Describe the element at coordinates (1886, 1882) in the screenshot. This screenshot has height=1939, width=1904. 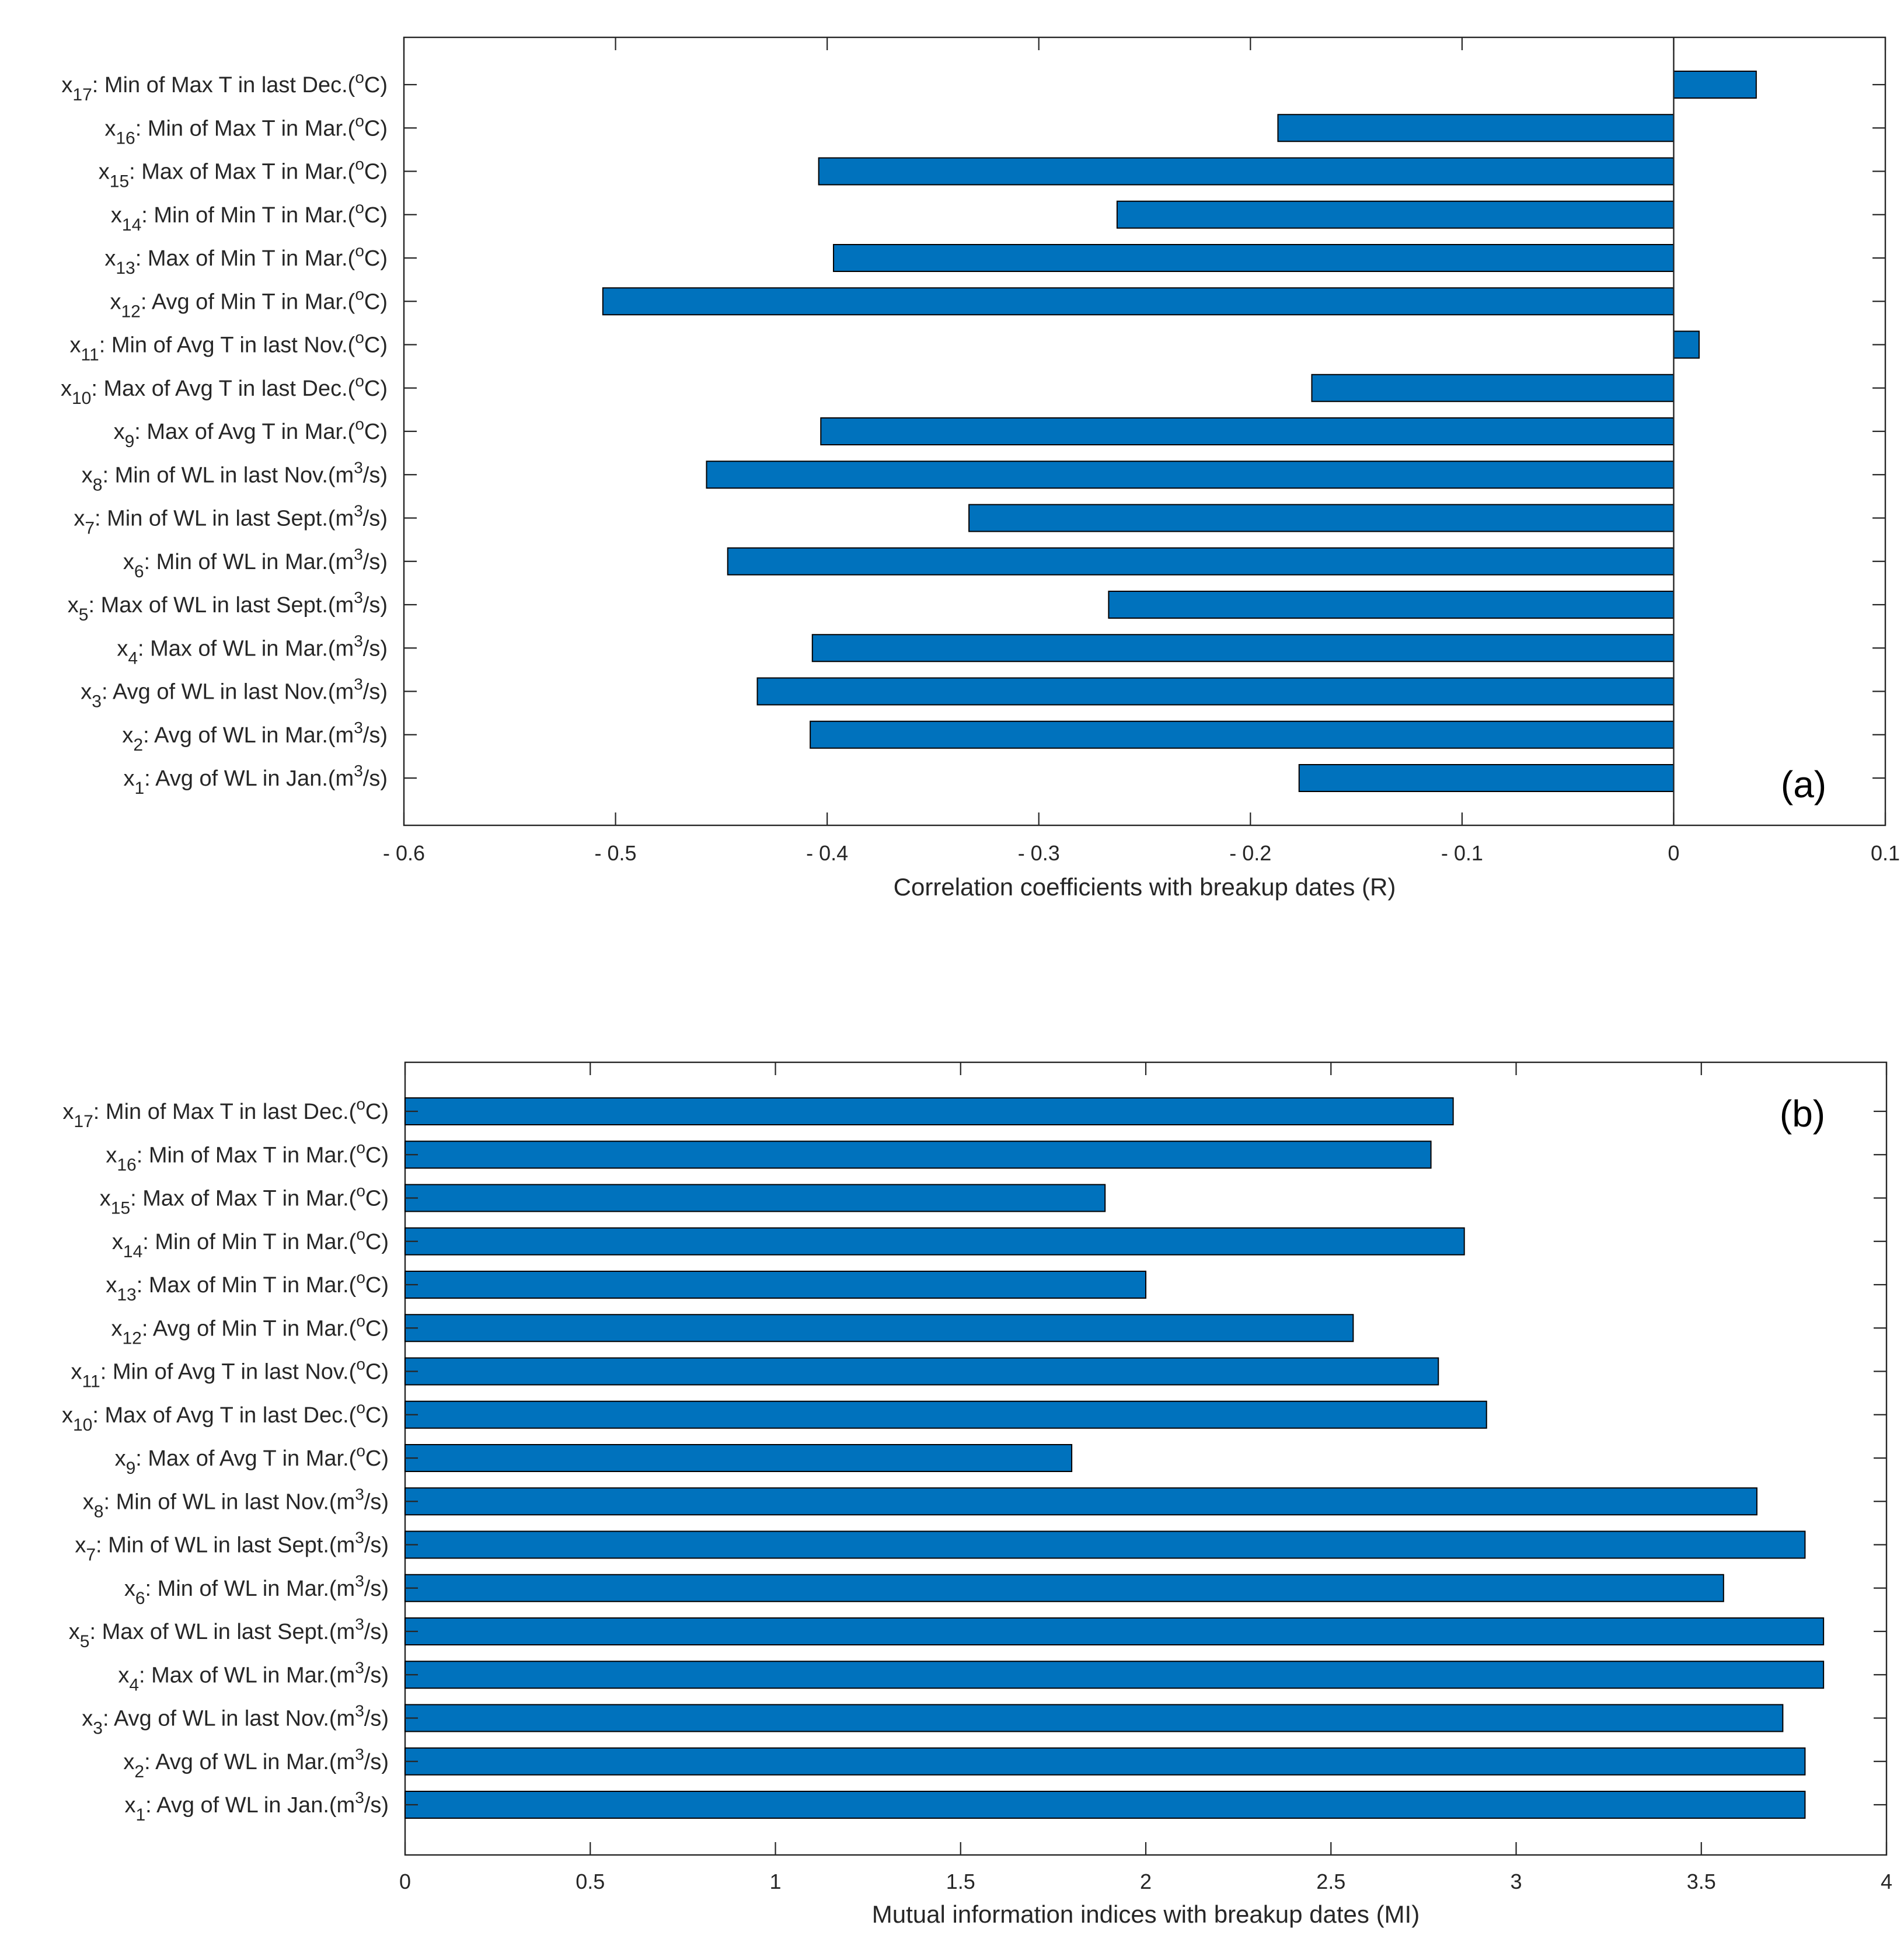
I see `x-tick-label: 4` at that location.